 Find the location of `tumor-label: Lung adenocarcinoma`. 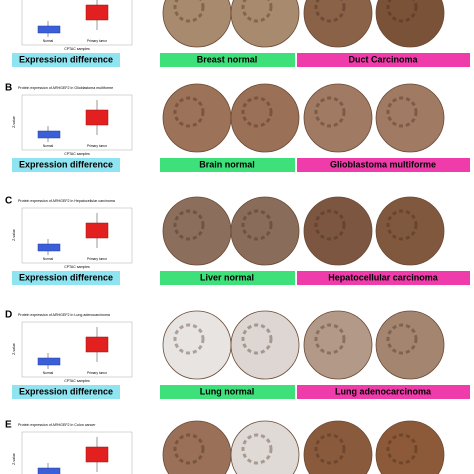

tumor-label: Lung adenocarcinoma is located at coordinates (383, 391).